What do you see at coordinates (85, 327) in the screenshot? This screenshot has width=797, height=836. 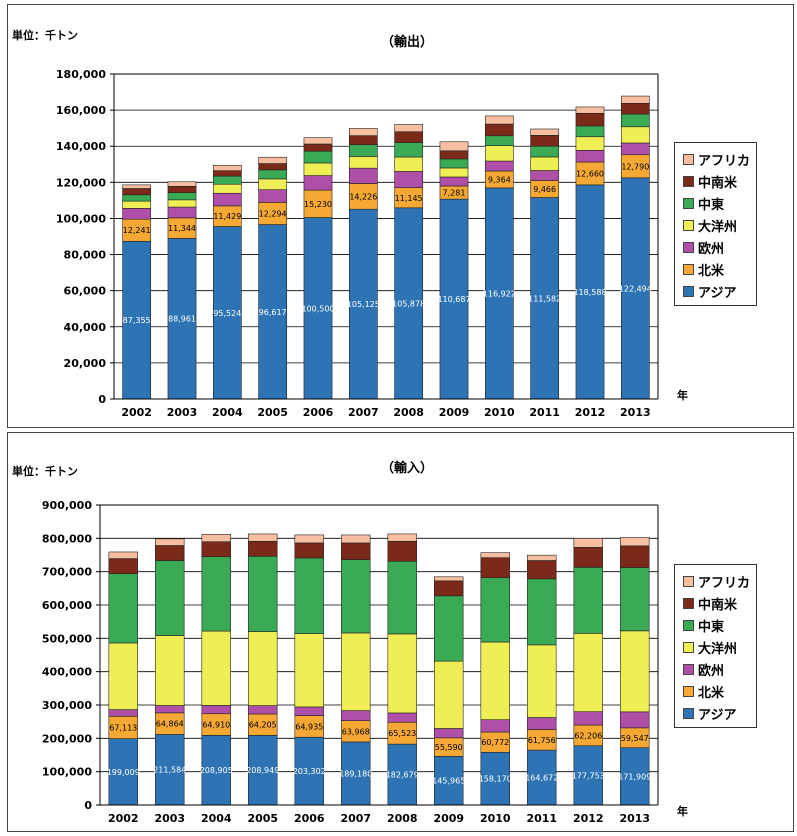 I see `export-y-tick-label: 40,000` at bounding box center [85, 327].